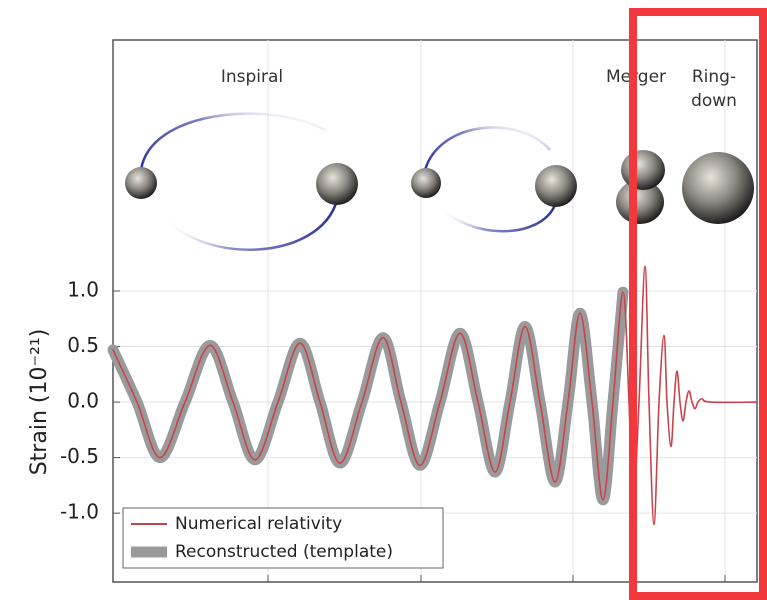 The width and height of the screenshot is (767, 600). I want to click on legend-label: Numerical relativity, so click(258, 524).